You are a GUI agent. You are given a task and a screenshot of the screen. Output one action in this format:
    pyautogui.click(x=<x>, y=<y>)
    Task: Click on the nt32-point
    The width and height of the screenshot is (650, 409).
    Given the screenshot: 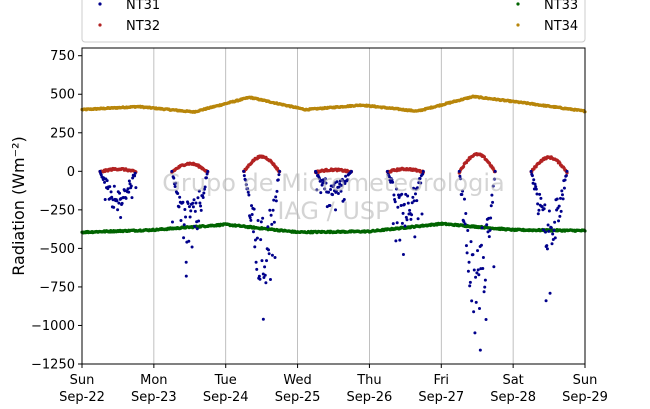 What is the action you would take?
    pyautogui.click(x=463, y=166)
    